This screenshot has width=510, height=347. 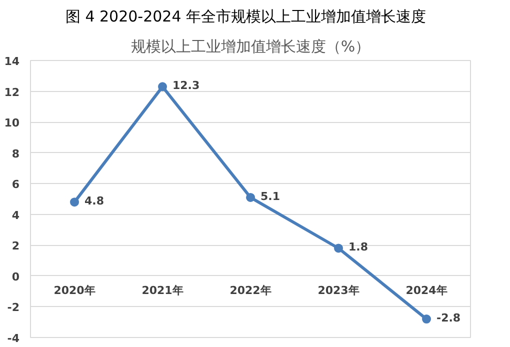 I want to click on data-label: 5.1, so click(x=270, y=196).